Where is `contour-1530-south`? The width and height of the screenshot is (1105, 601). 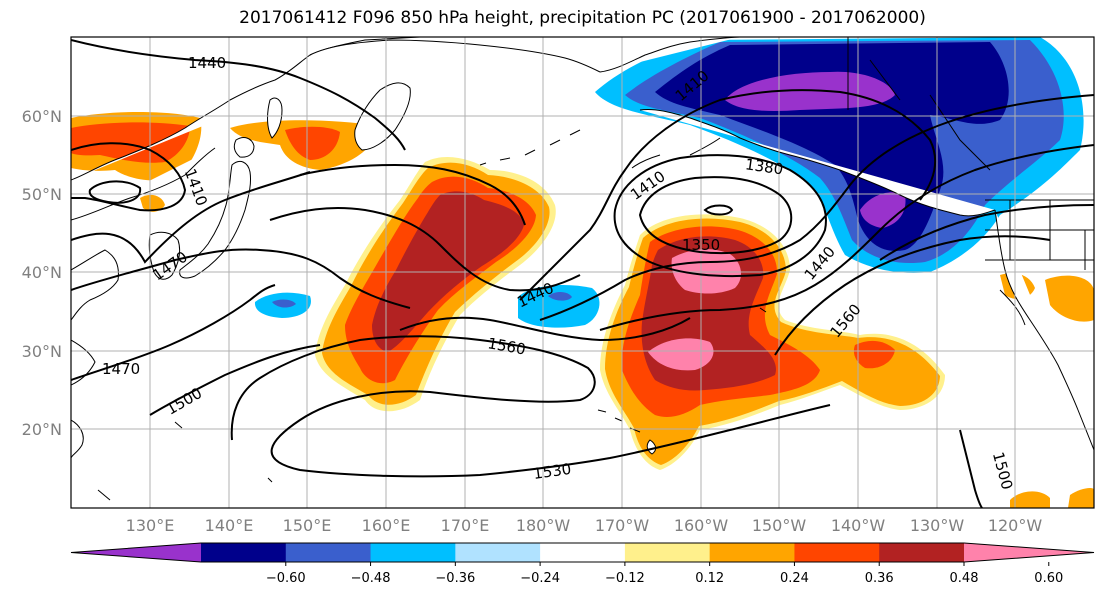 contour-1530-south is located at coordinates (530, 406).